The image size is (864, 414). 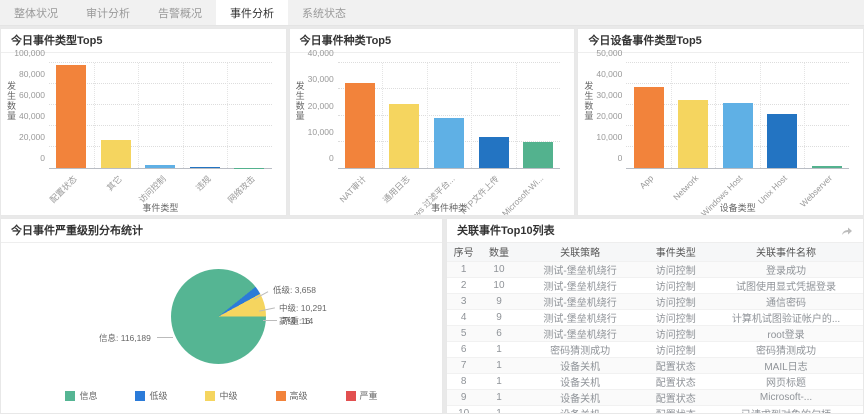 What do you see at coordinates (826, 166) in the screenshot?
I see `bar-Webserver` at bounding box center [826, 166].